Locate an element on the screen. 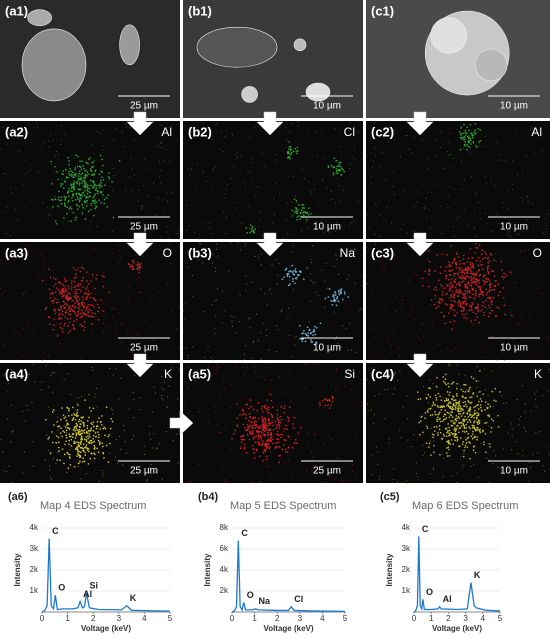  element-label: Si is located at coordinates (349, 374).